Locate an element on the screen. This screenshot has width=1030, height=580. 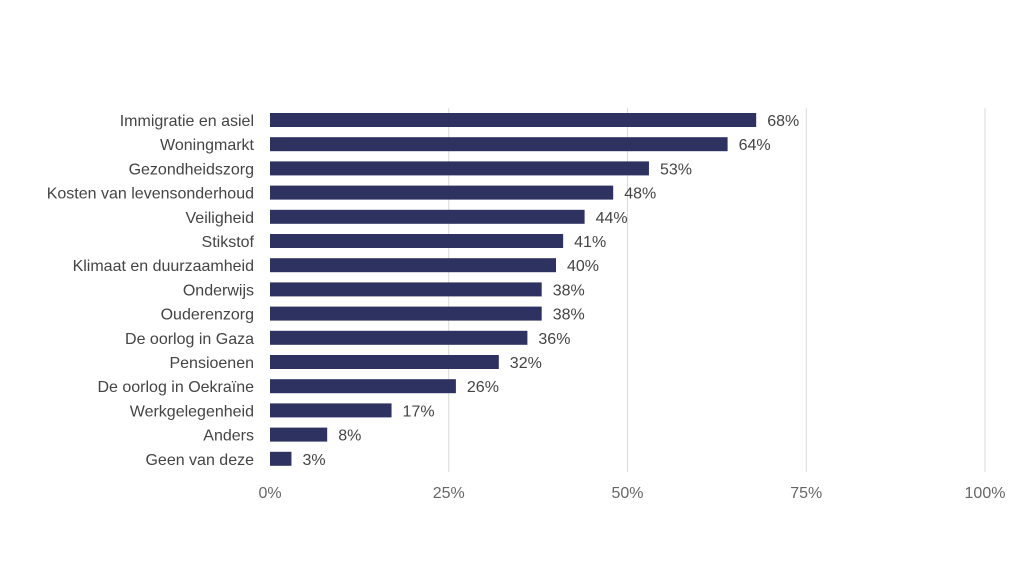
category-label: Pensioenen is located at coordinates (211, 363).